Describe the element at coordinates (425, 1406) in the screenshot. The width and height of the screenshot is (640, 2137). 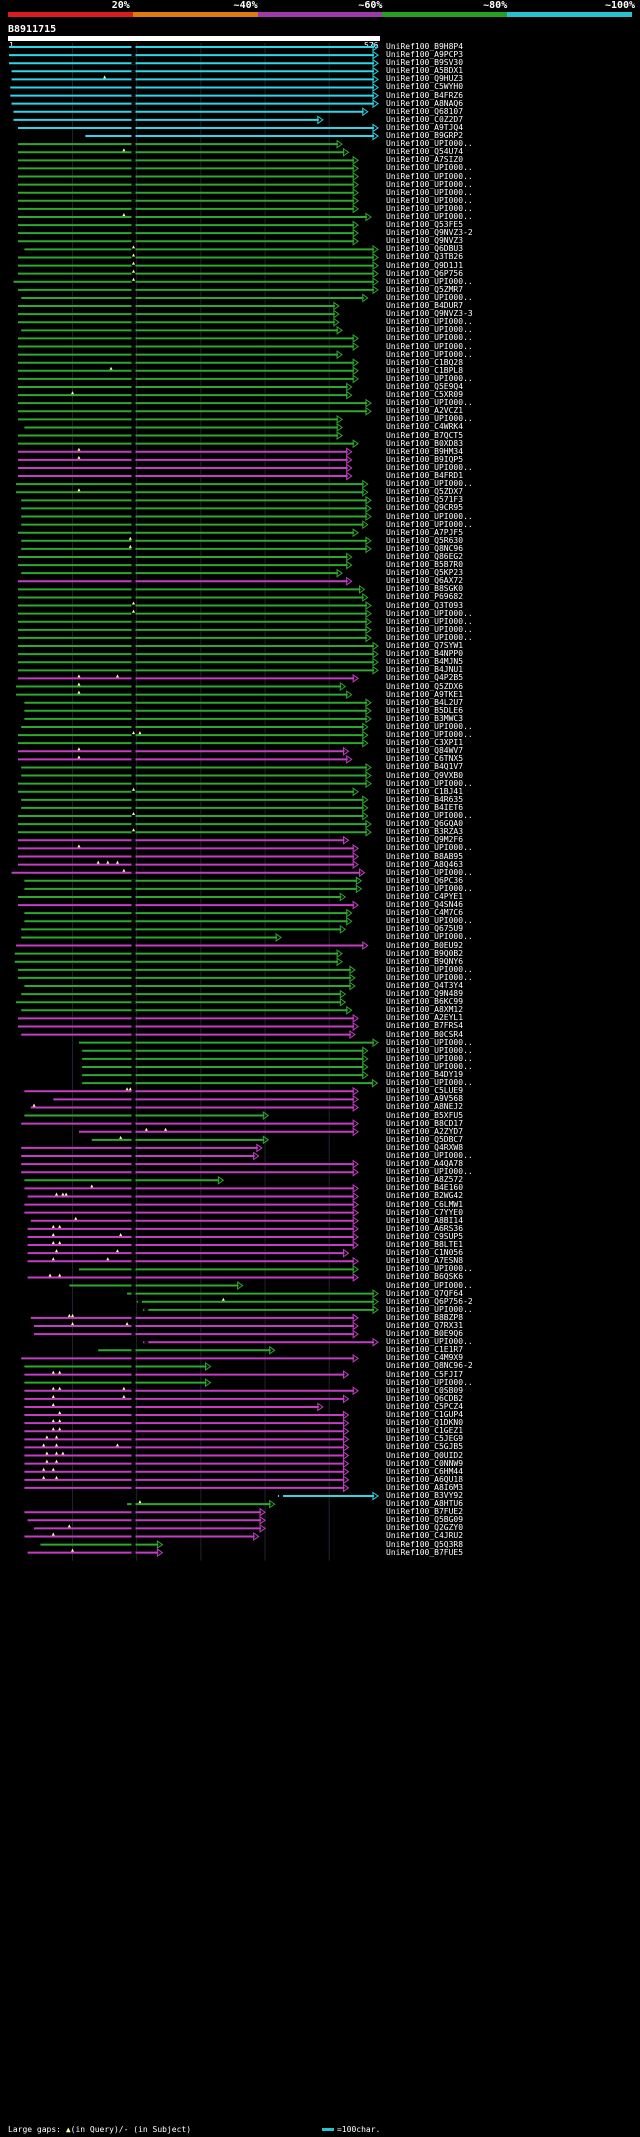
I see `hit-id-label: UniRef100_C5PCZ4` at that location.